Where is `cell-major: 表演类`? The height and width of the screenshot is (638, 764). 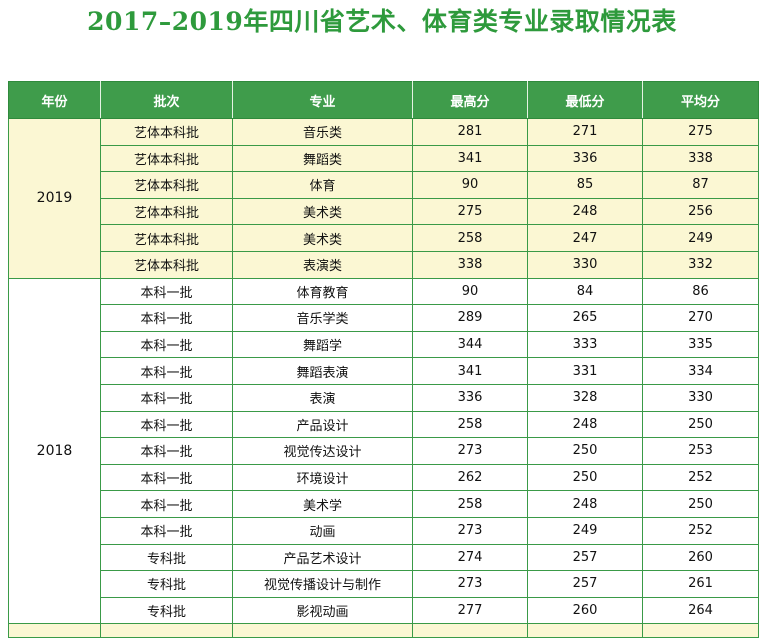 cell-major: 表演类 is located at coordinates (322, 264).